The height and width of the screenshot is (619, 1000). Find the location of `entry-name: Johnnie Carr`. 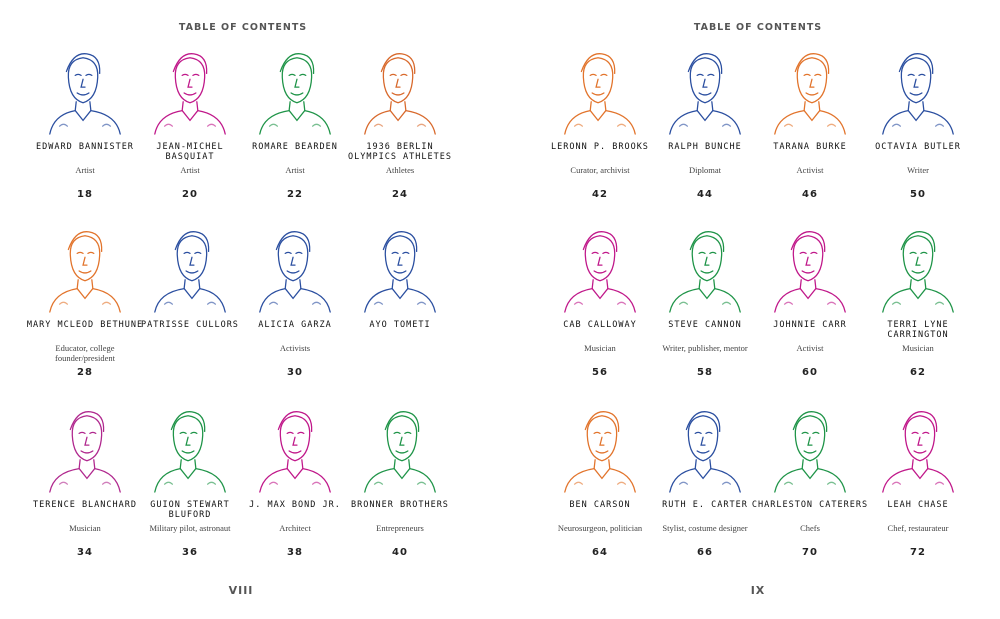

entry-name: Johnnie Carr is located at coordinates (810, 325).